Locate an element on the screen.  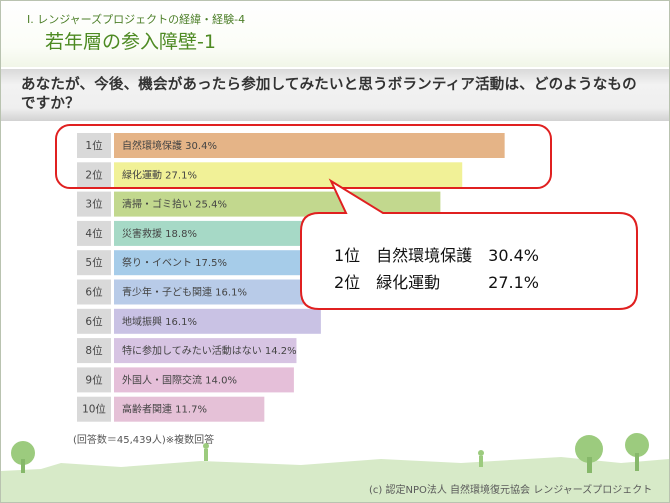
rank-label: 10位 is located at coordinates (94, 409).